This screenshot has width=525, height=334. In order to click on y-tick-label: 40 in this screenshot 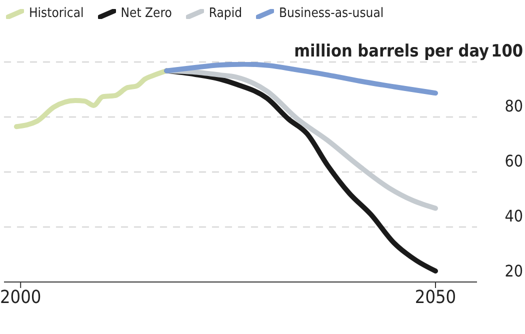, I will do `click(513, 216)`.